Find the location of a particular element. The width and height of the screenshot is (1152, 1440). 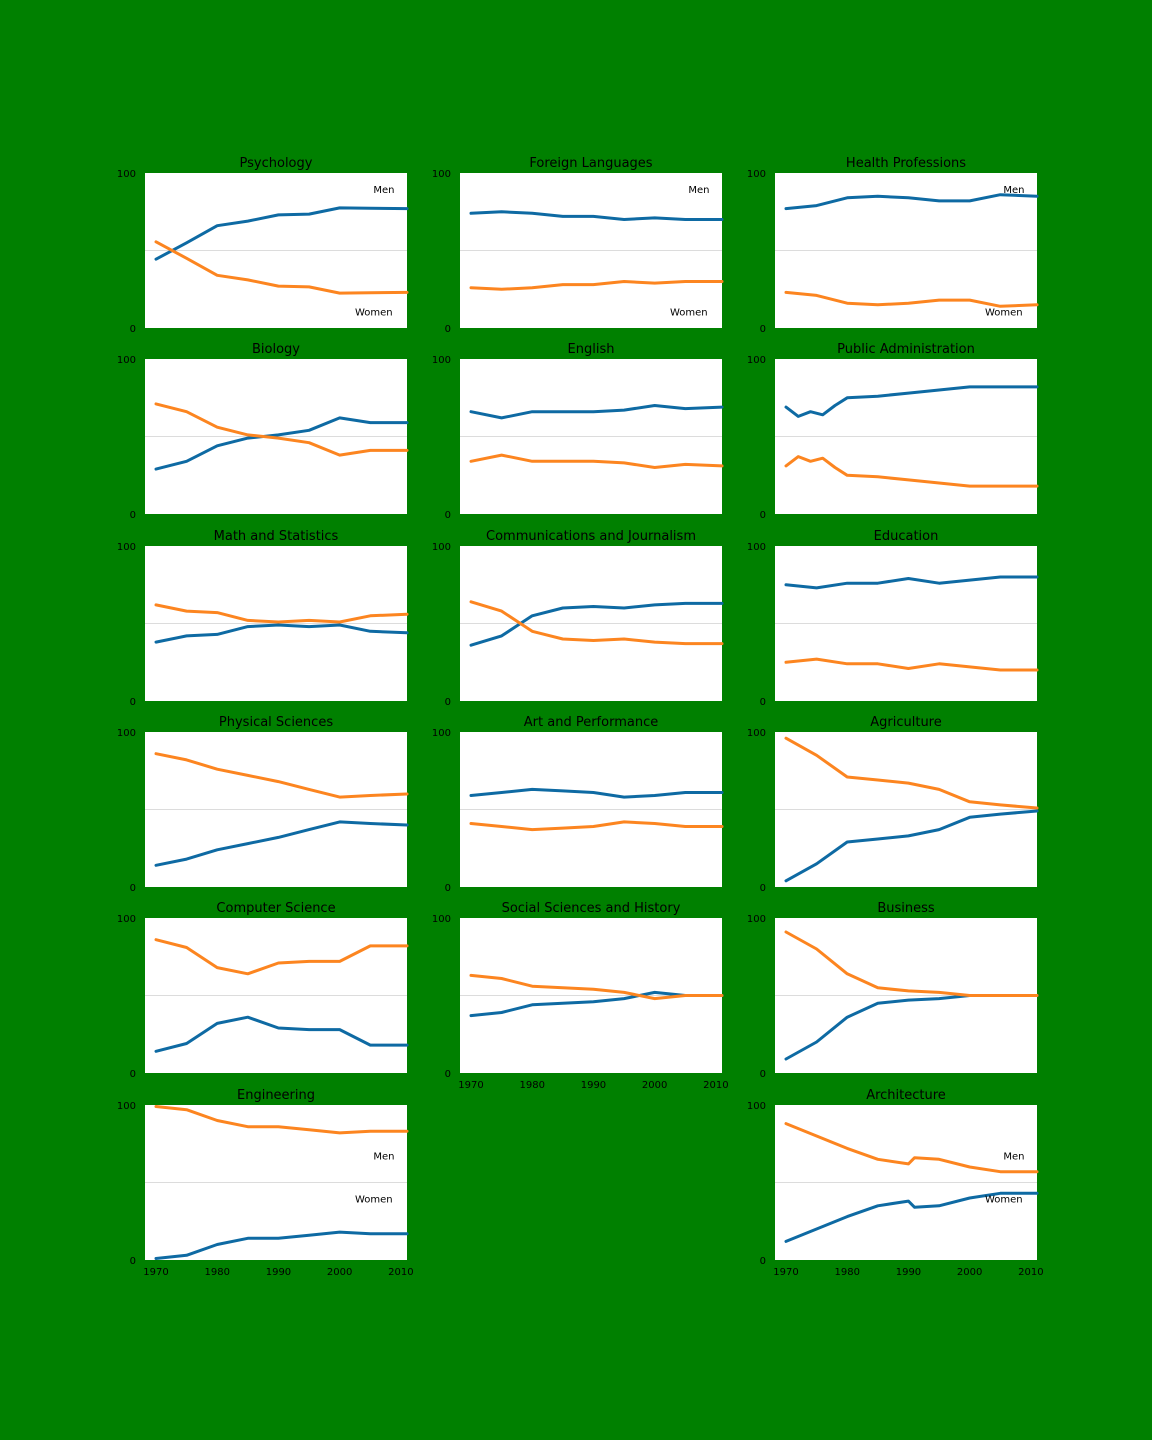

panel-title: Business is located at coordinates (906, 908).